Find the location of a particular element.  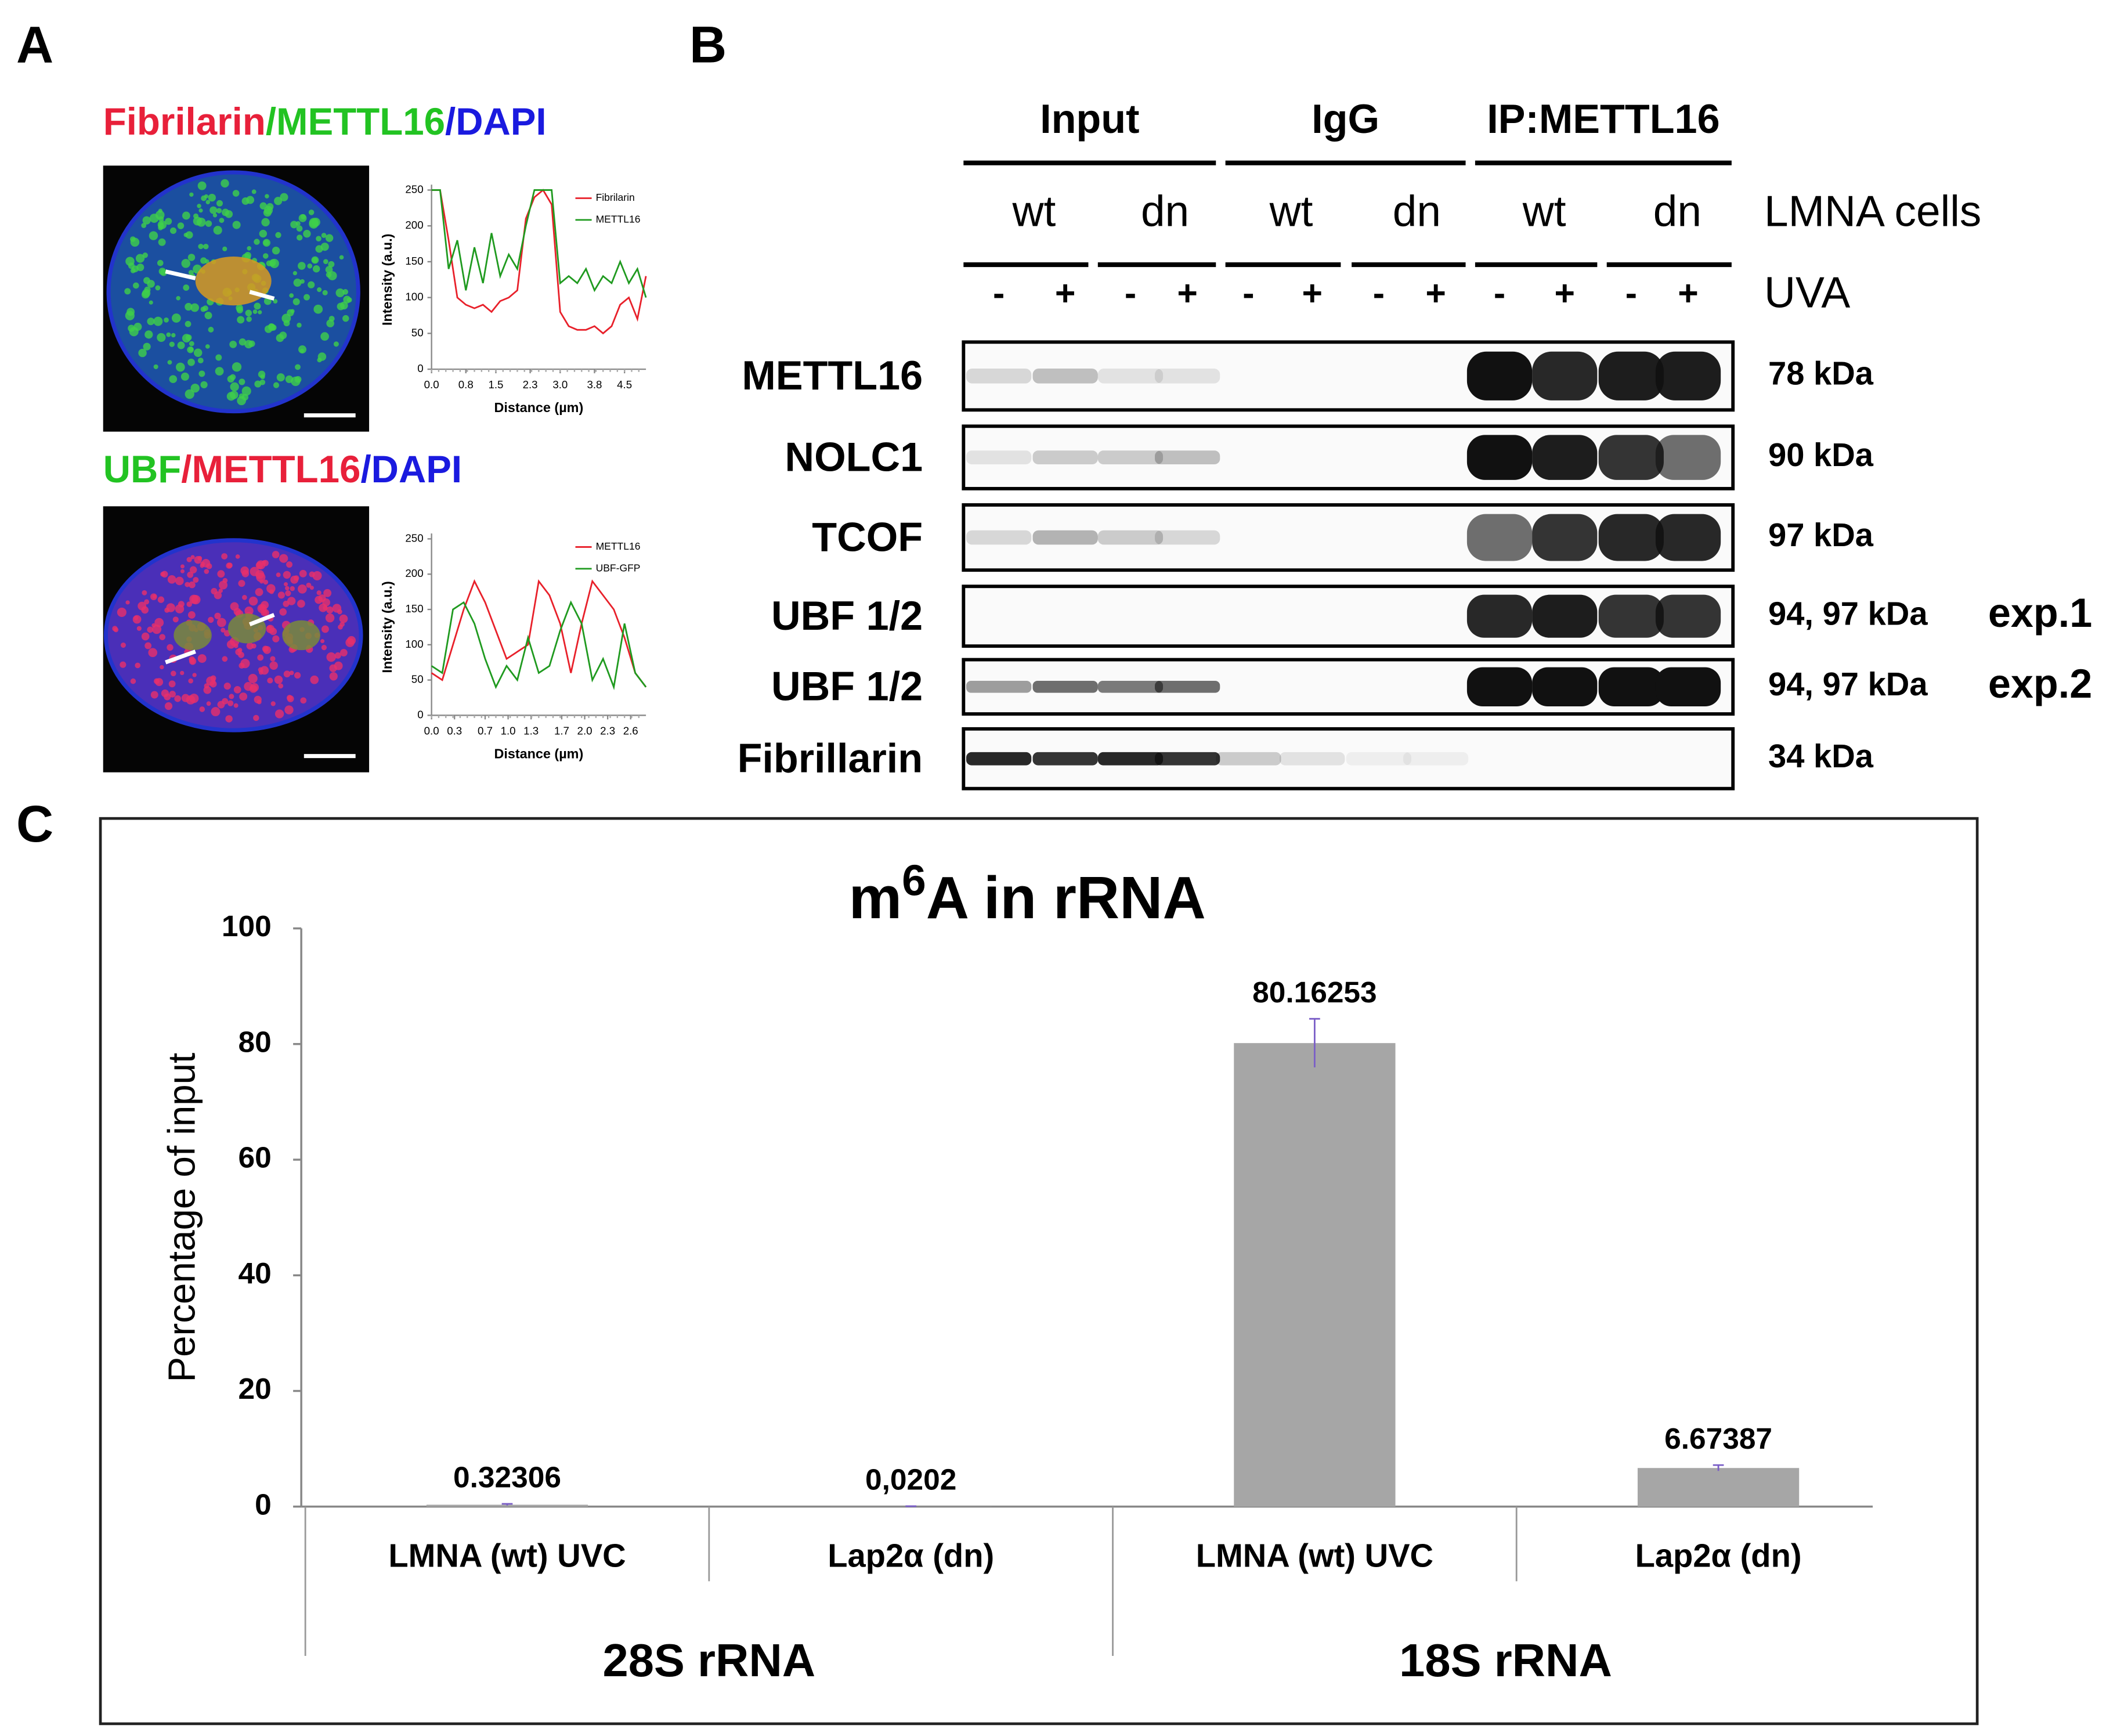

value-label: 80.16253 is located at coordinates (1314, 992).